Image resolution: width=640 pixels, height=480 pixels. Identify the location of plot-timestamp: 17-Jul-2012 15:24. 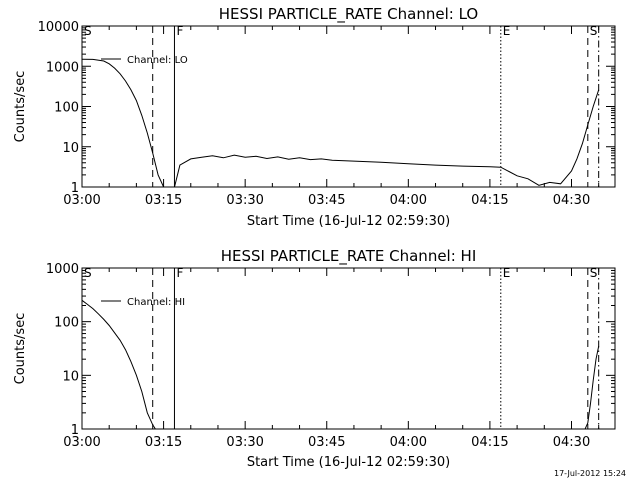
(589, 473).